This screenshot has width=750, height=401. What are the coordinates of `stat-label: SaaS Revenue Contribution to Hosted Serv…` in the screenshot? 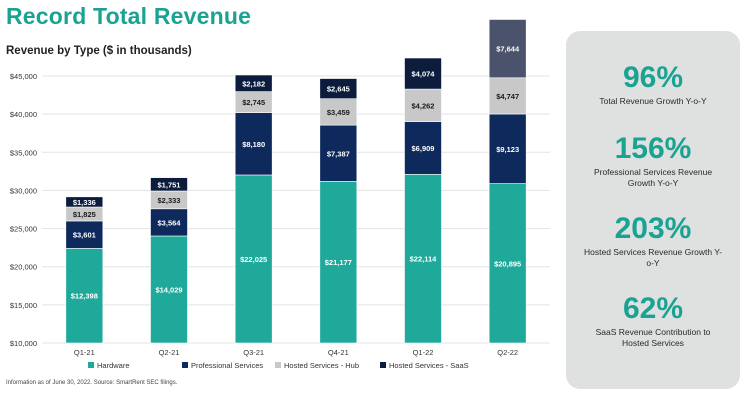 It's located at (653, 337).